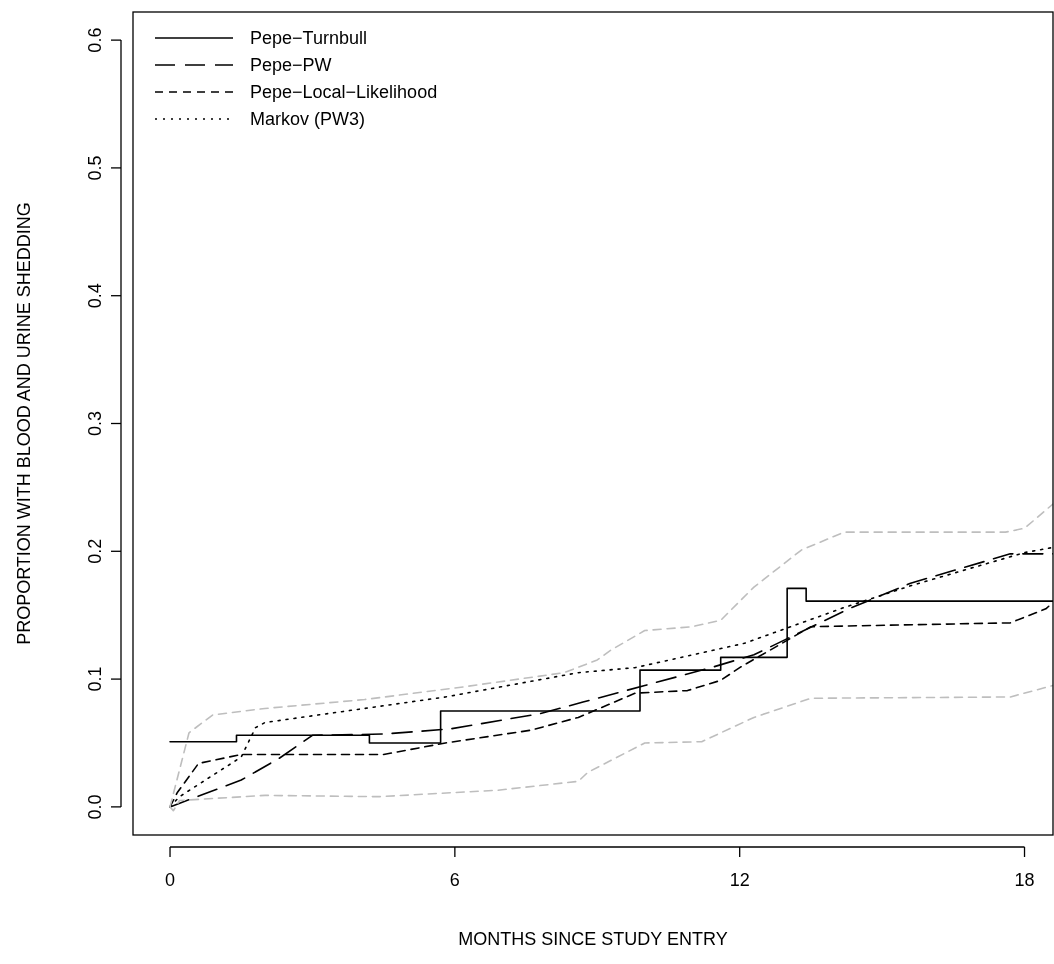  I want to click on y-tick-label: 0.1, so click(95, 679).